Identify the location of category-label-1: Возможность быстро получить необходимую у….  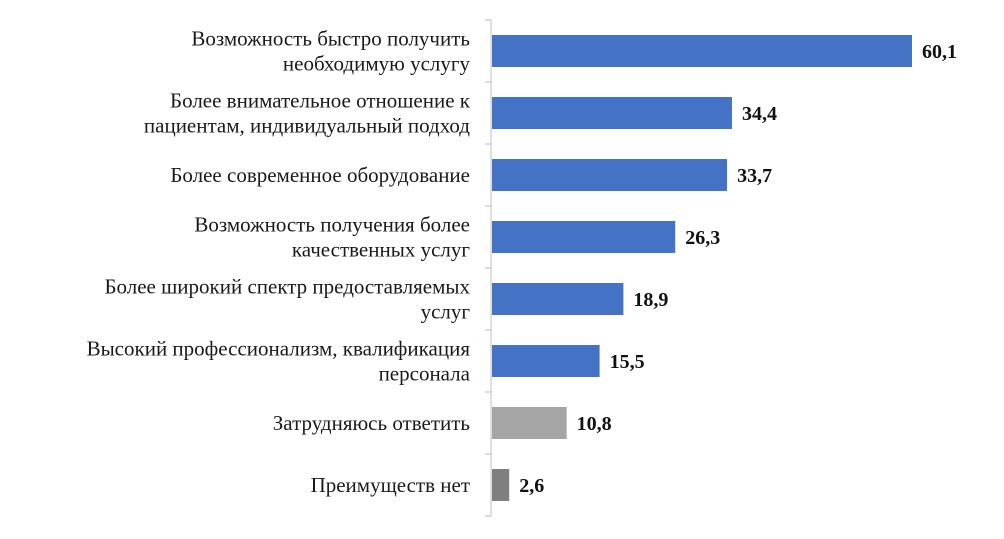
(330, 51).